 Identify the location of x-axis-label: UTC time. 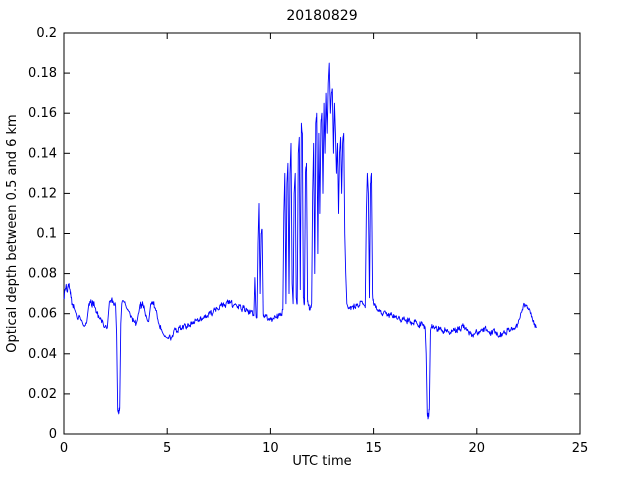
(321, 461).